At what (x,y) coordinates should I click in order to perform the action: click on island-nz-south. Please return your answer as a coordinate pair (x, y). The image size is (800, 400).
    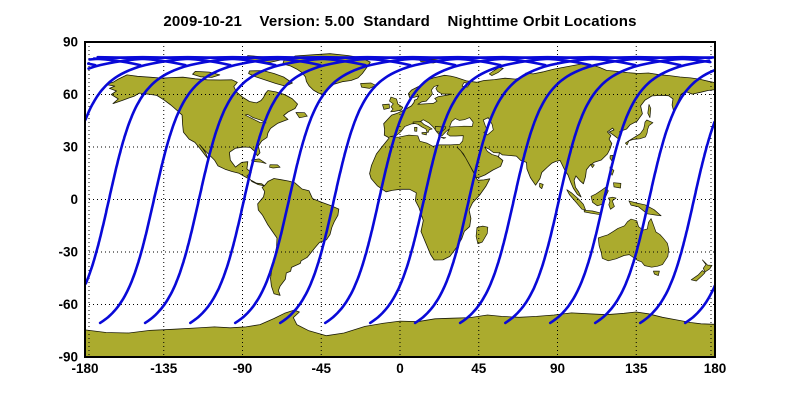
    Looking at the image, I should click on (698, 276).